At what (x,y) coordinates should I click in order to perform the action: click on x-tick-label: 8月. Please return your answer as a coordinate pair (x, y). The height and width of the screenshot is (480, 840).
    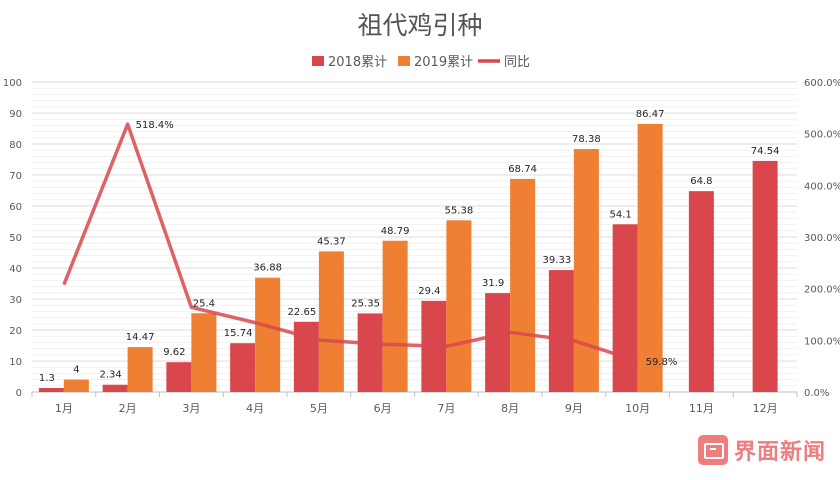
    Looking at the image, I should click on (510, 408).